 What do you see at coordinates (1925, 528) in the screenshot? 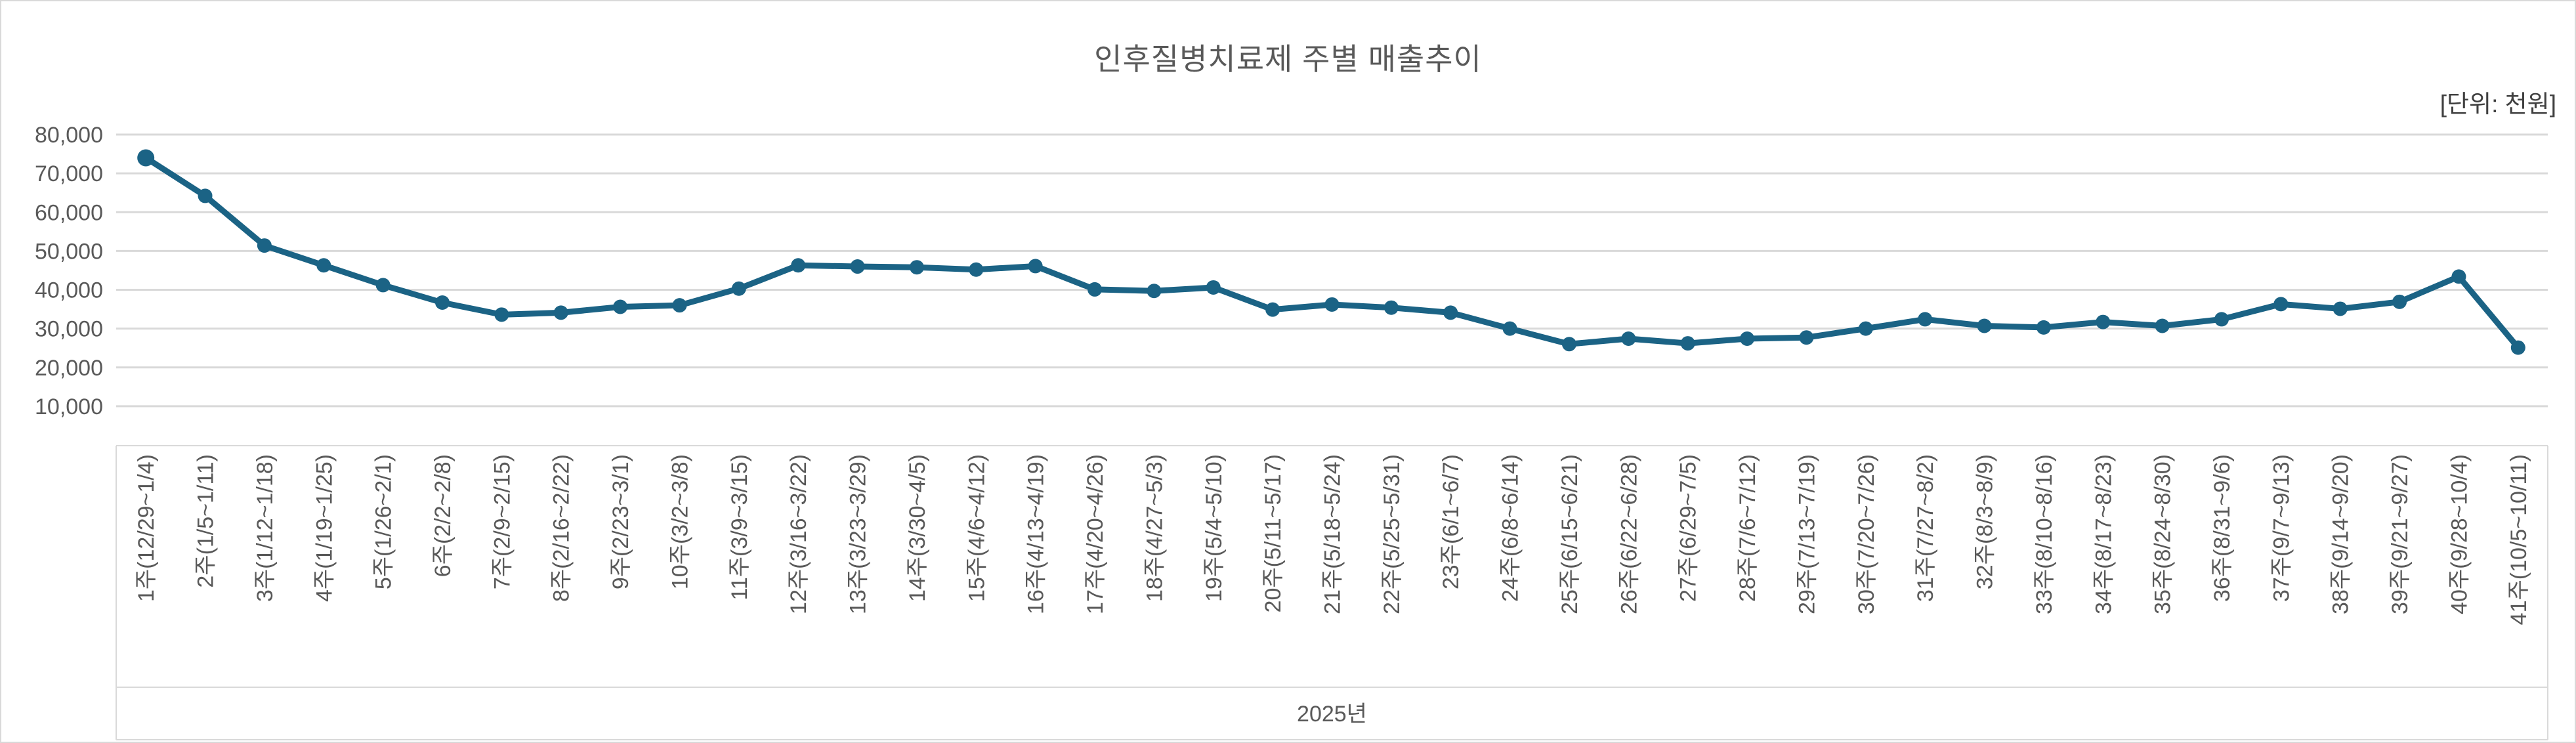
I see `x-tick-label: 31주(7/27~8/2)` at bounding box center [1925, 528].